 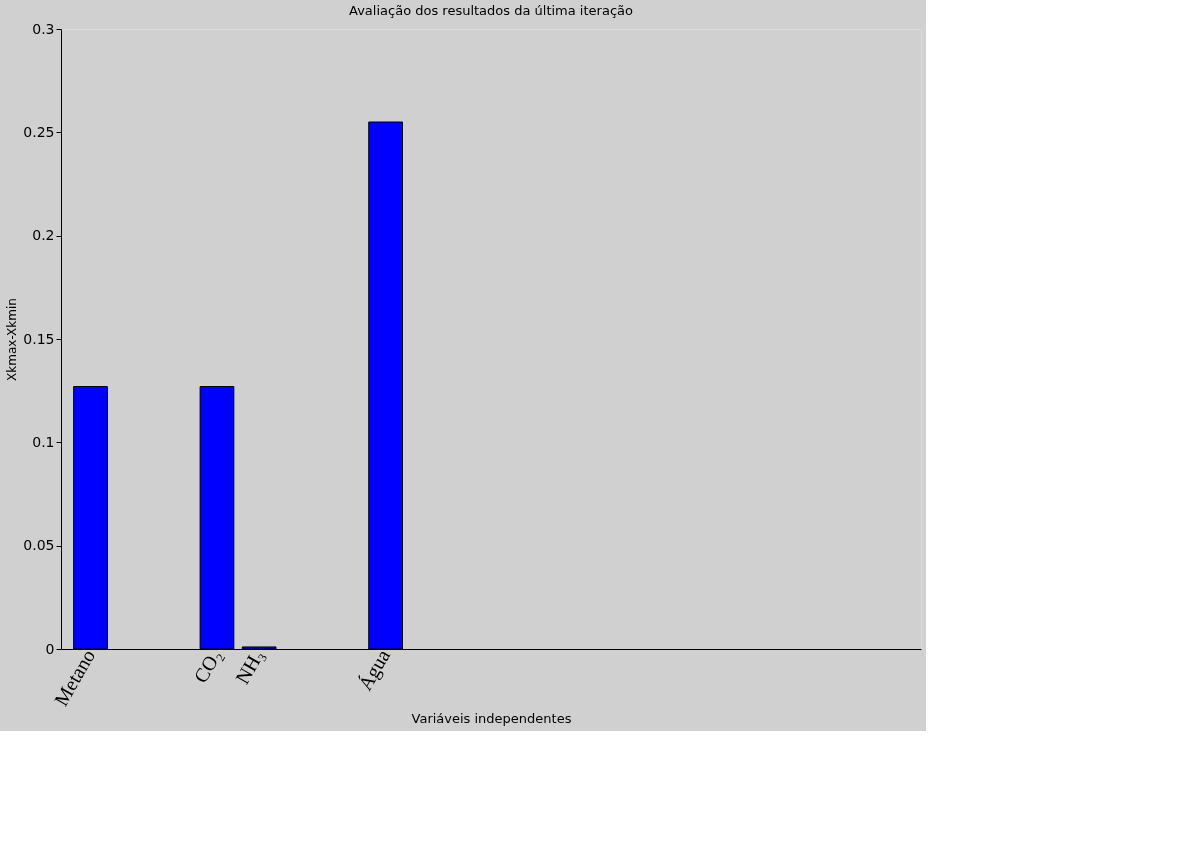 What do you see at coordinates (207, 666) in the screenshot?
I see `x-tick-label: CO₂` at bounding box center [207, 666].